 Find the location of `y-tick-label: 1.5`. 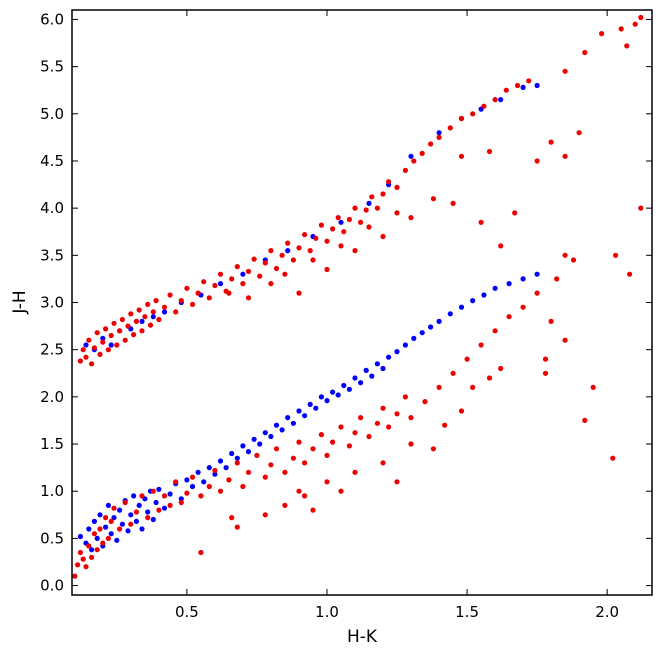

y-tick-label: 1.5 is located at coordinates (52, 444).